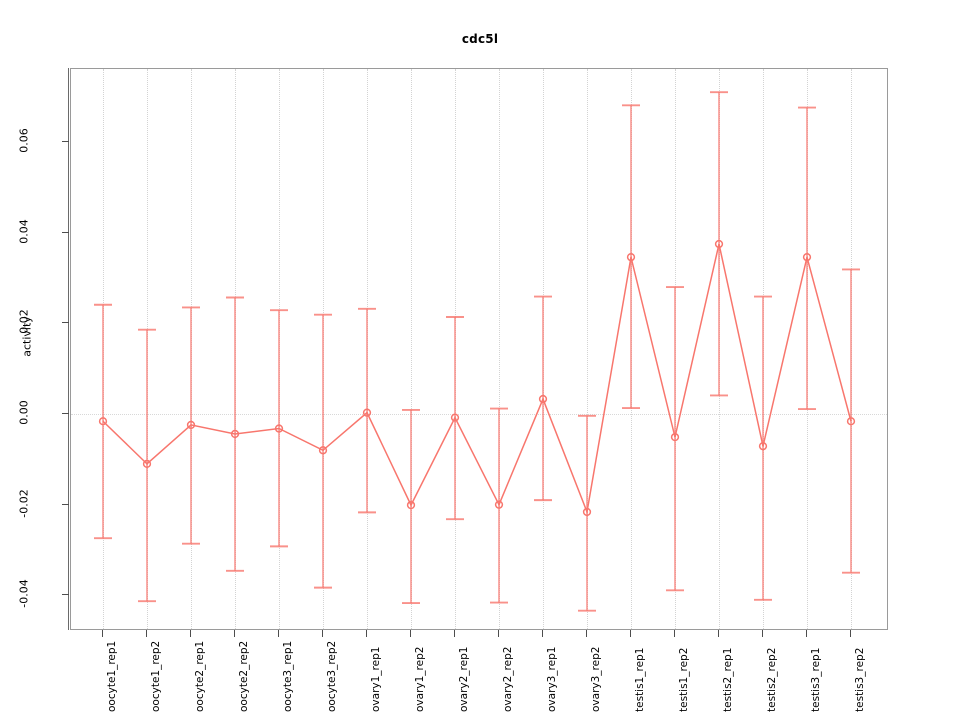  What do you see at coordinates (480, 39) in the screenshot?
I see `chart-title: cdc5l` at bounding box center [480, 39].